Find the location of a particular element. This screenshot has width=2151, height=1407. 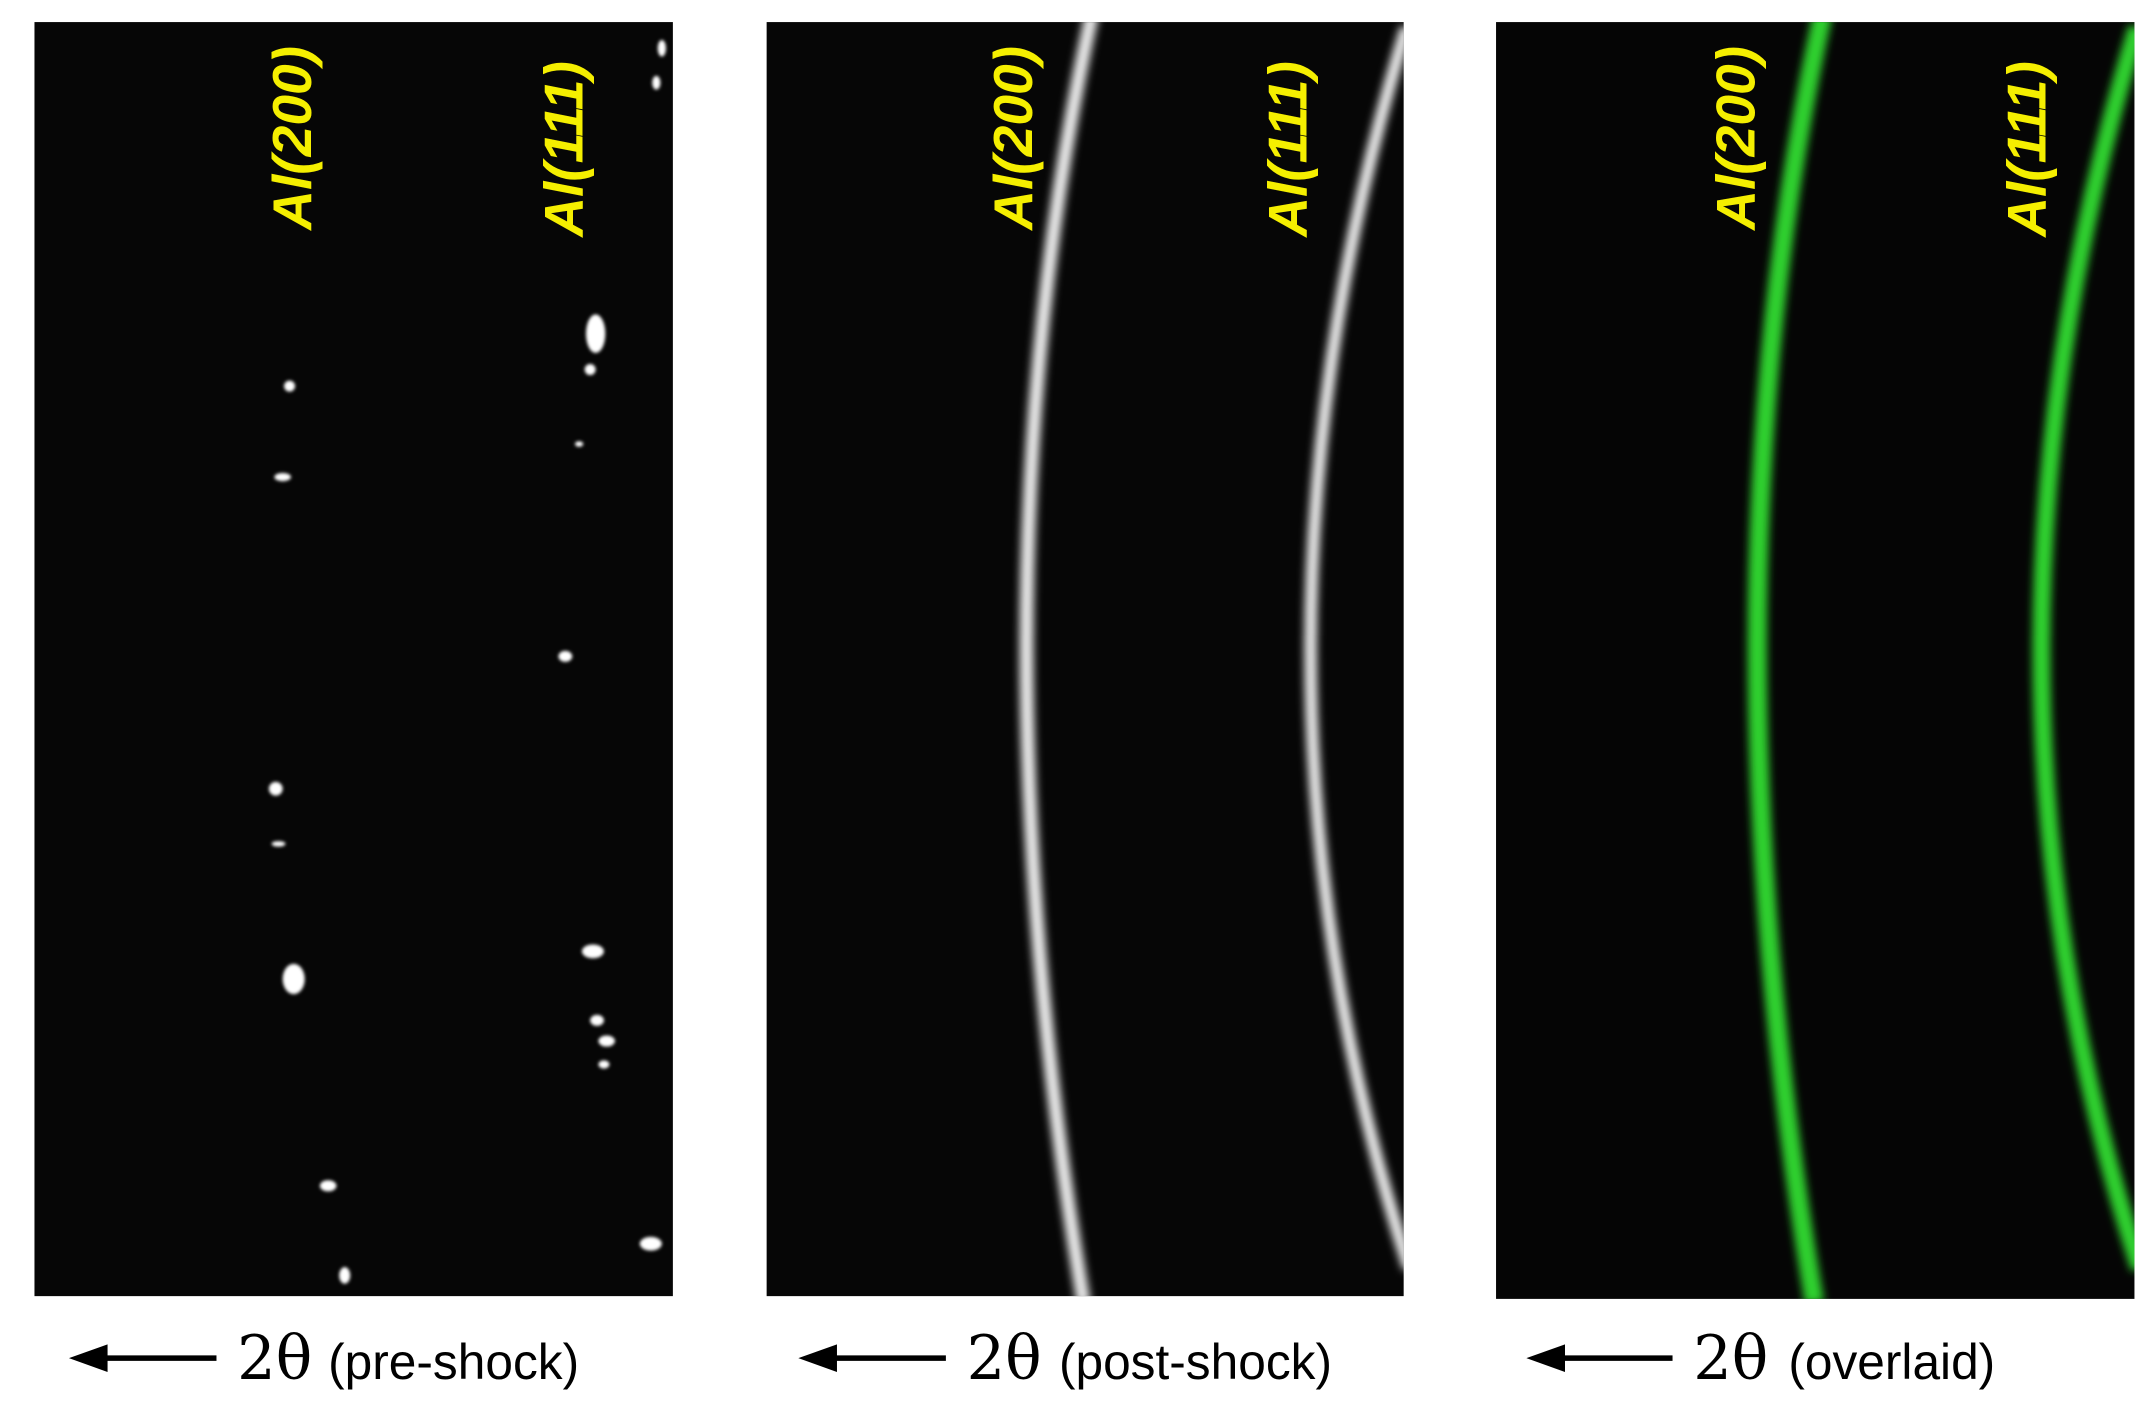

caption: (pre-shock) is located at coordinates (453, 1362).